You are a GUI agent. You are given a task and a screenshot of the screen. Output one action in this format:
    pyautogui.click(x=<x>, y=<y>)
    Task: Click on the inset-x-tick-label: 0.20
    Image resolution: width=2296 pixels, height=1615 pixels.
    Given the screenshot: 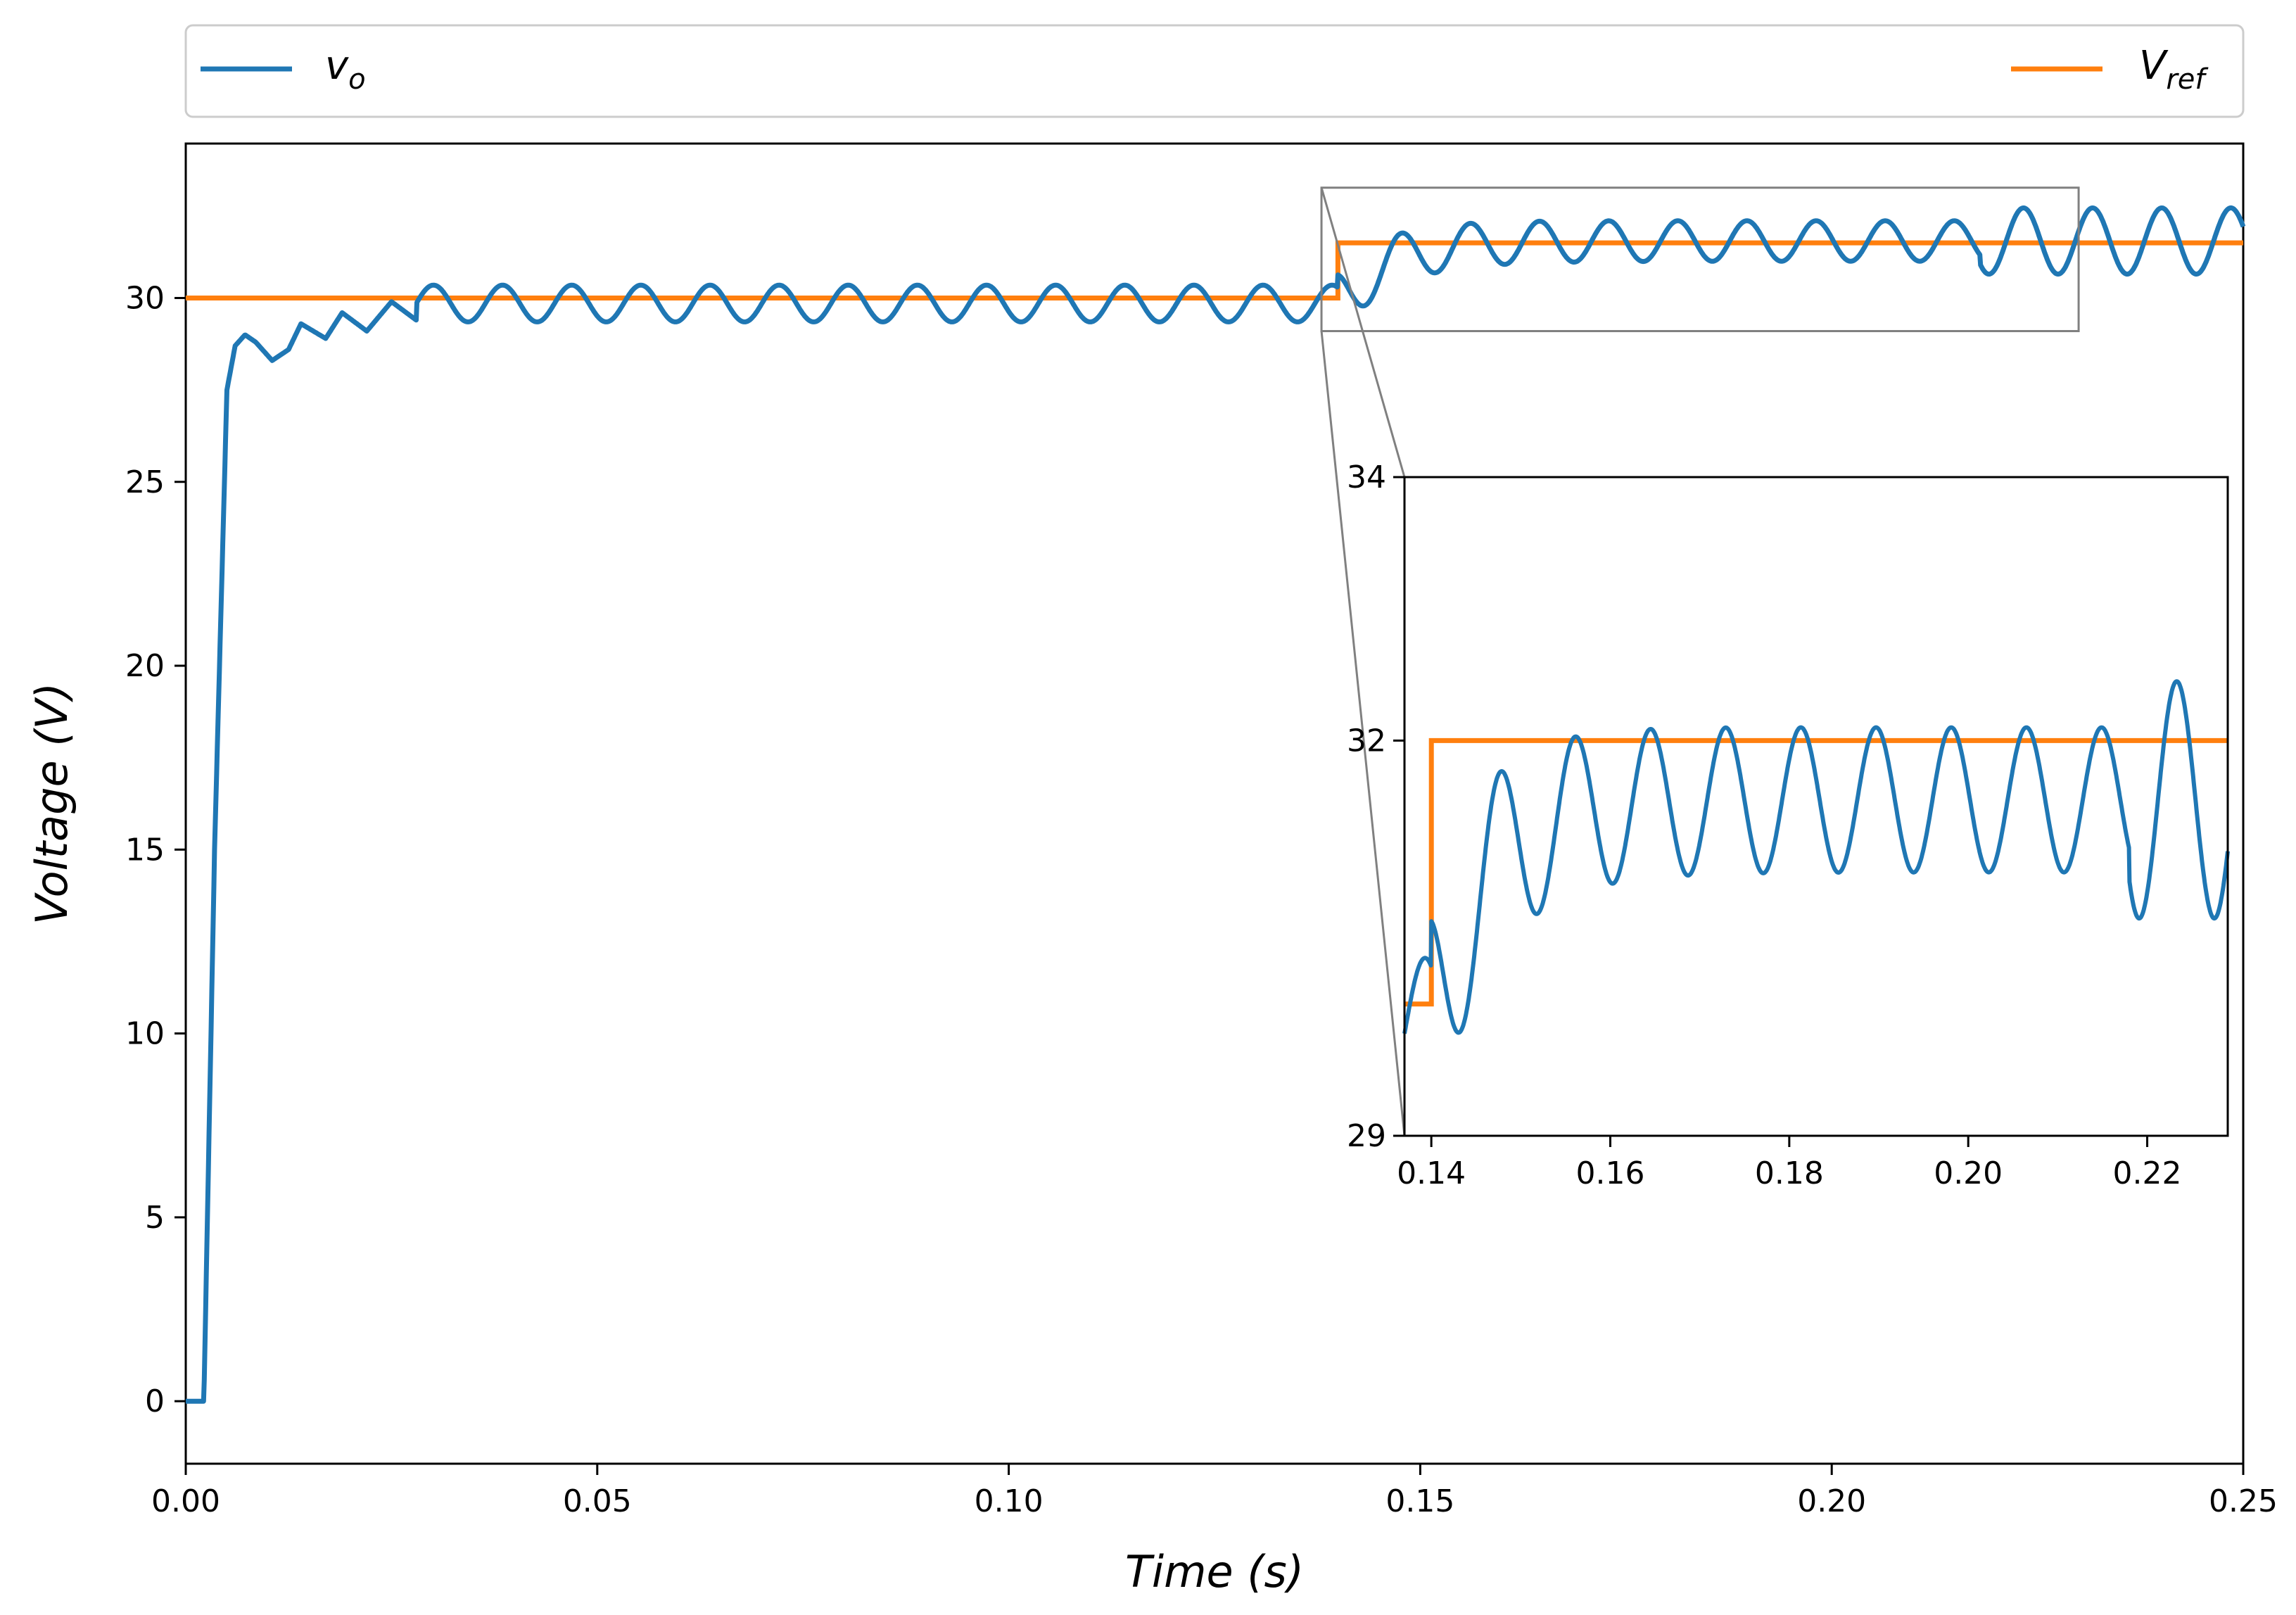 What is the action you would take?
    pyautogui.click(x=1968, y=1173)
    